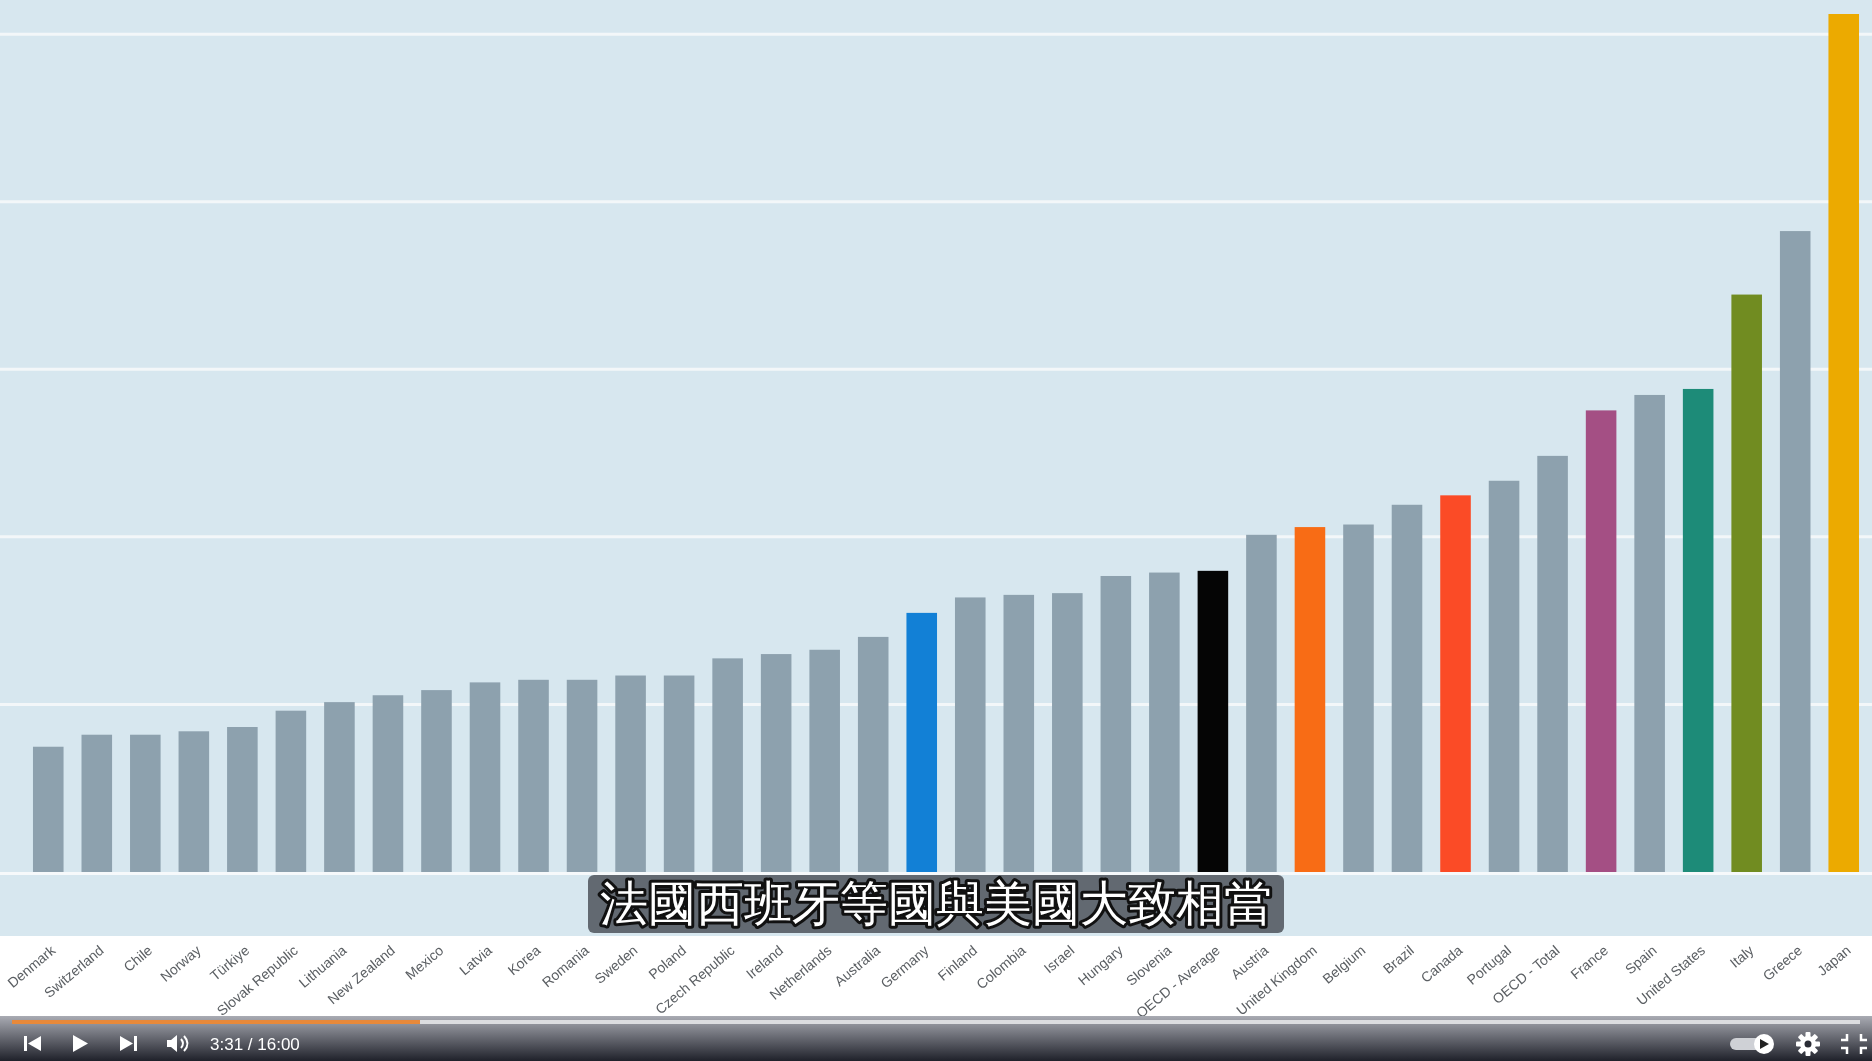 The height and width of the screenshot is (1061, 1872). Describe the element at coordinates (255, 1044) in the screenshot. I see `time: 3:31 / 16:00` at that location.